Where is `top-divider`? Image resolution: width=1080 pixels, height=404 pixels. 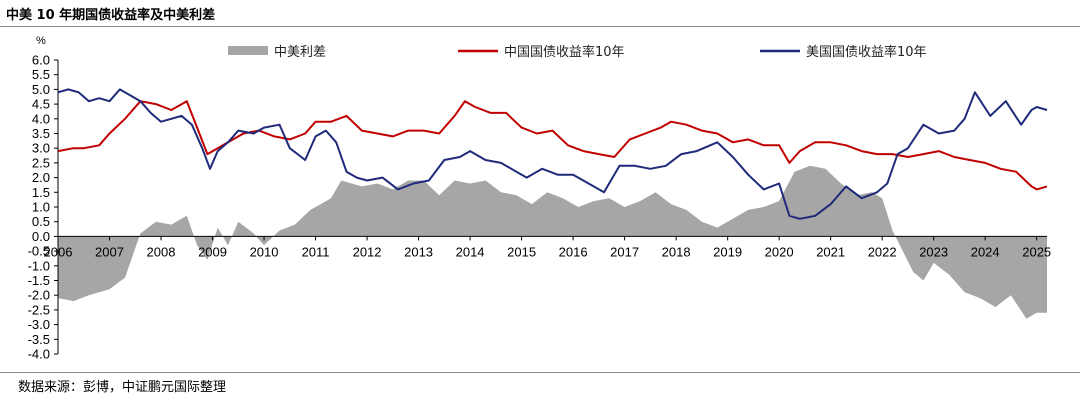
top-divider is located at coordinates (540, 26).